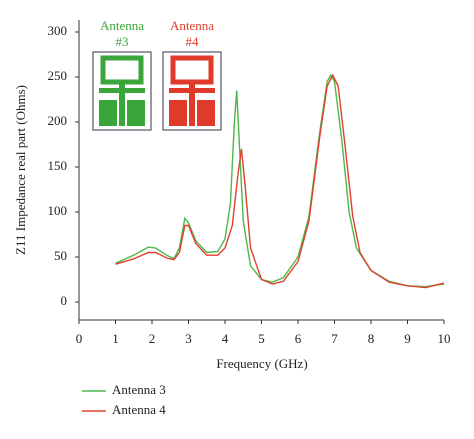  I want to click on x-tick-label: 8, so click(371, 338).